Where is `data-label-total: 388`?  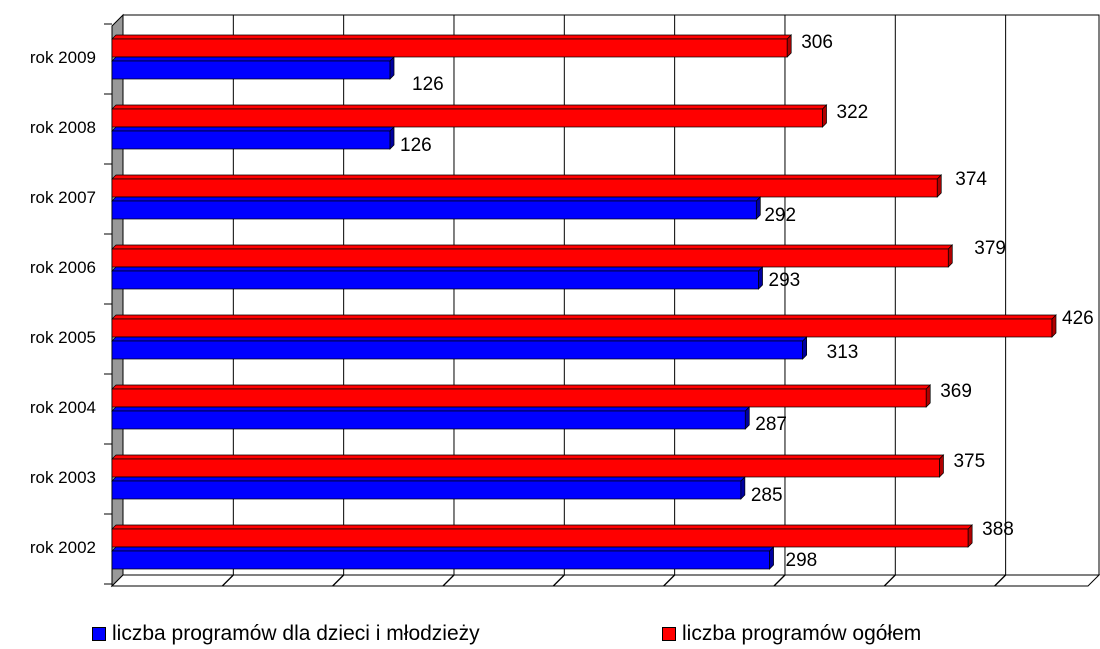 data-label-total: 388 is located at coordinates (998, 529).